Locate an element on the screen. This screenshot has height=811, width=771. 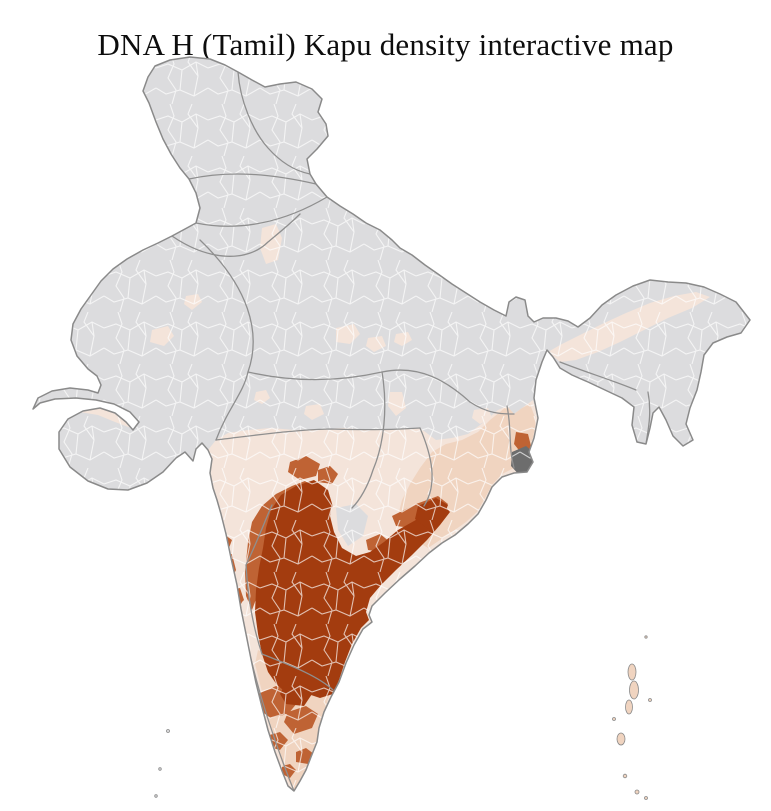
region-south-karnataka-district is located at coordinates (206, 698).